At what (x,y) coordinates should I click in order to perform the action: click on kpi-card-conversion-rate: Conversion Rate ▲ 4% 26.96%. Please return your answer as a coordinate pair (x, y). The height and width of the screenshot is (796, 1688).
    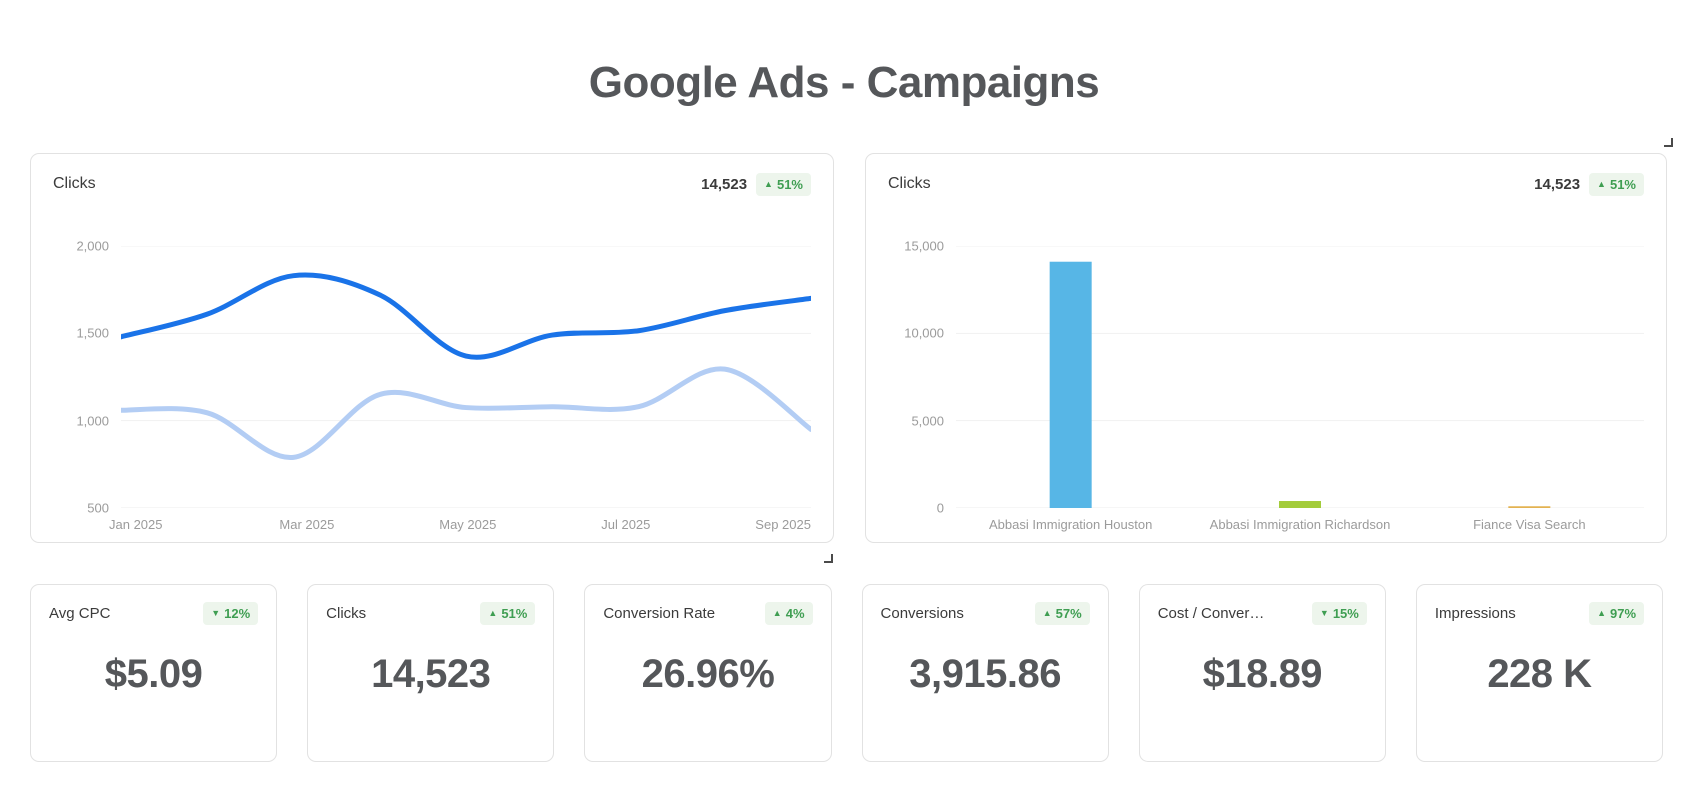
    Looking at the image, I should click on (708, 673).